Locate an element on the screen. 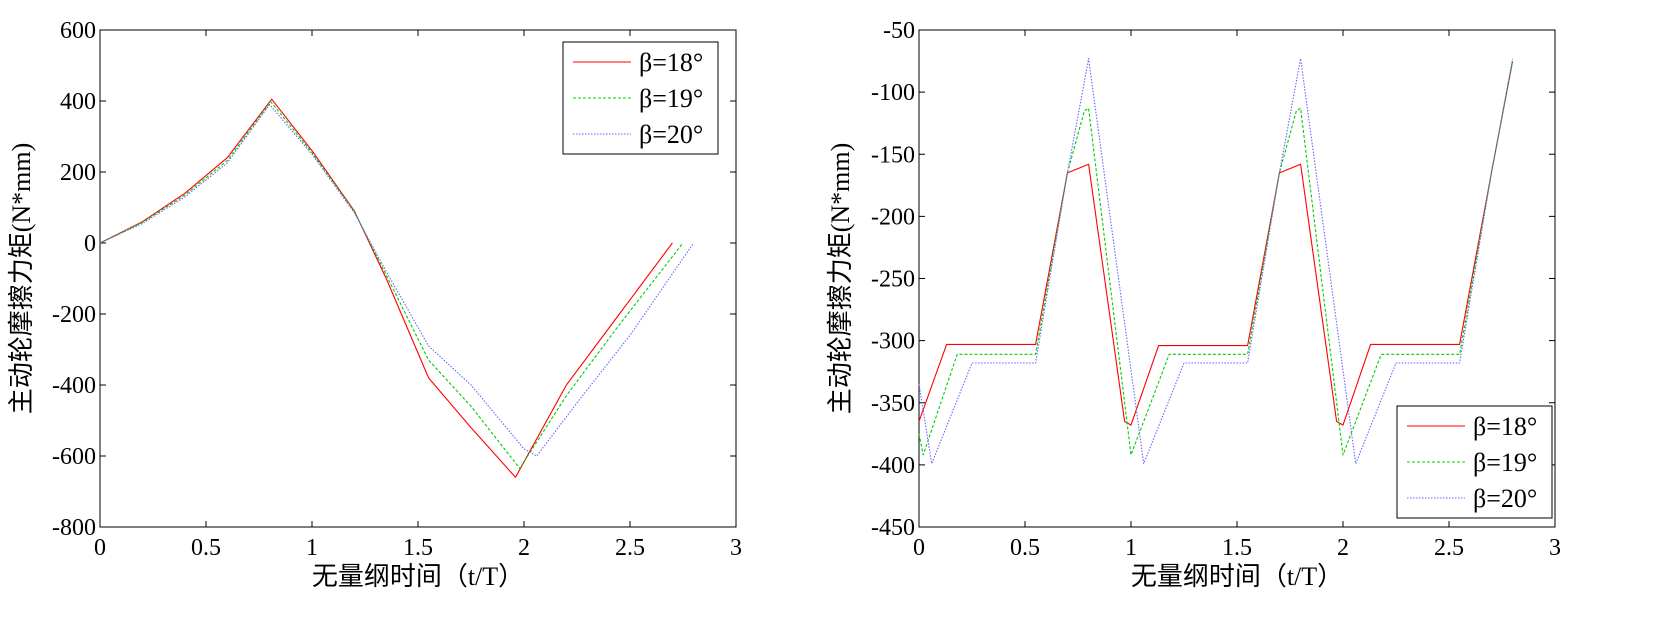  y-tick-label: -150 is located at coordinates (893, 155).